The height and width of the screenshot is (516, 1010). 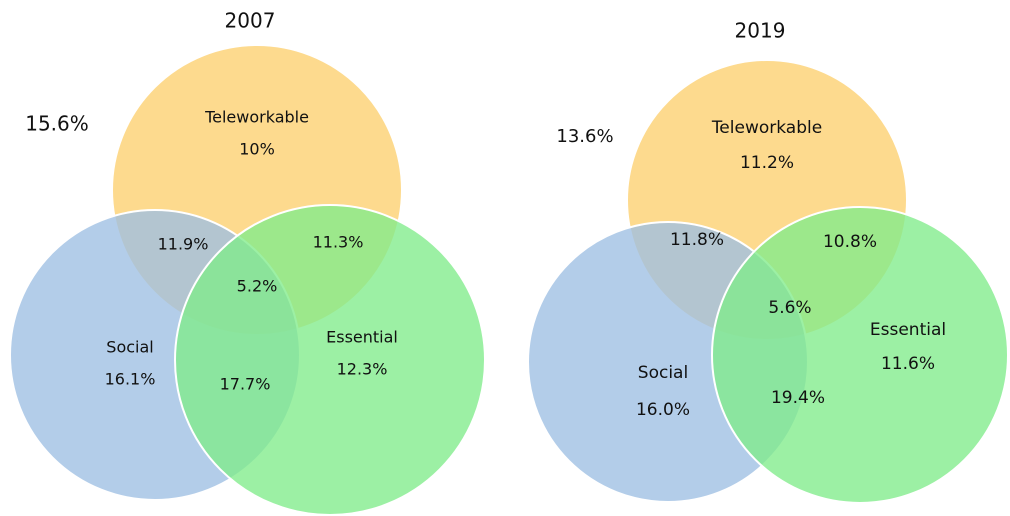 I want to click on set-value: 12.3%, so click(x=362, y=369).